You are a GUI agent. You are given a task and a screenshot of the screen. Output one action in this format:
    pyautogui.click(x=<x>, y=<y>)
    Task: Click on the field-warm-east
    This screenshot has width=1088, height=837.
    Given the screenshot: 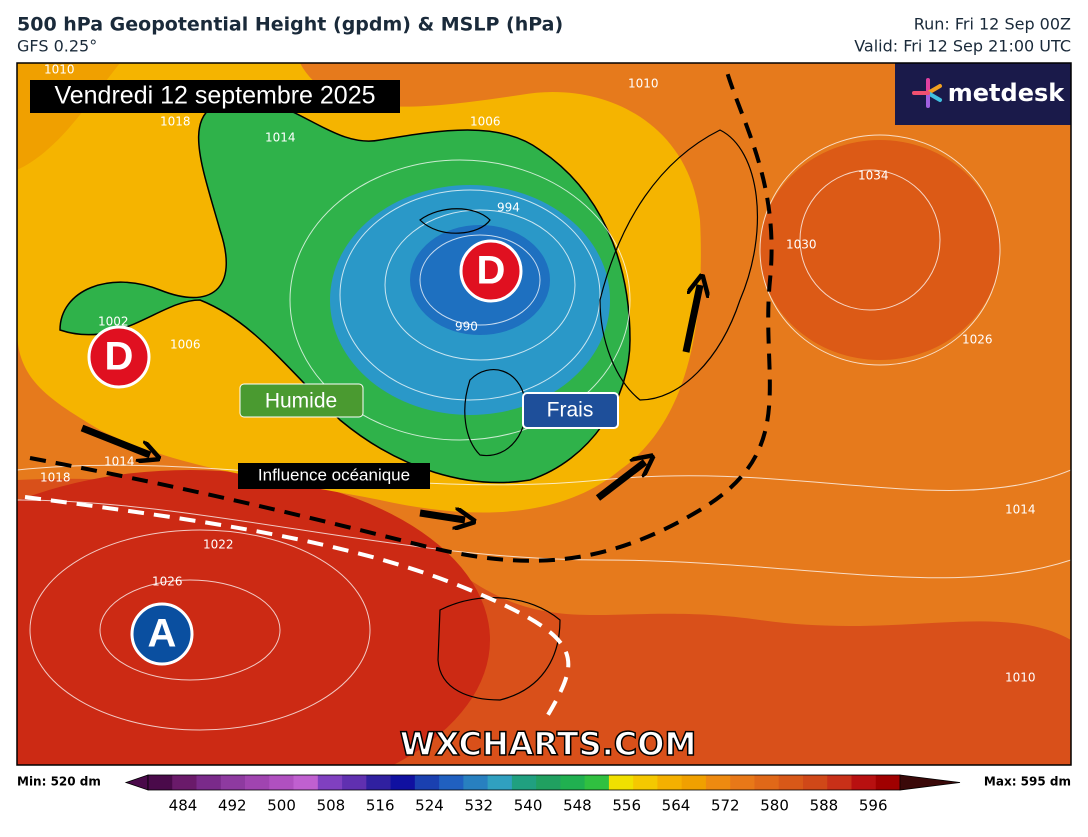 What is the action you would take?
    pyautogui.click(x=880, y=250)
    